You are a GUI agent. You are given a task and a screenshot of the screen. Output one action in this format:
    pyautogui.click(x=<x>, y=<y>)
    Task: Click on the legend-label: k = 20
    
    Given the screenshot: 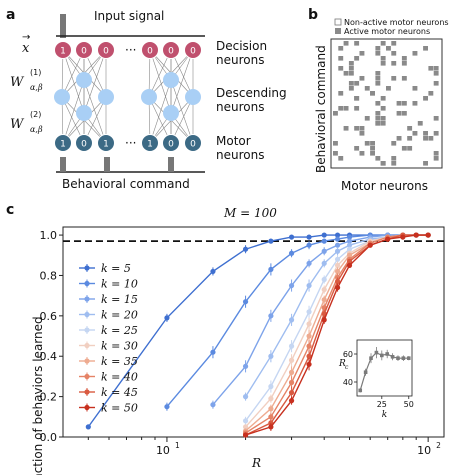 What is the action you would take?
    pyautogui.click(x=119, y=315)
    